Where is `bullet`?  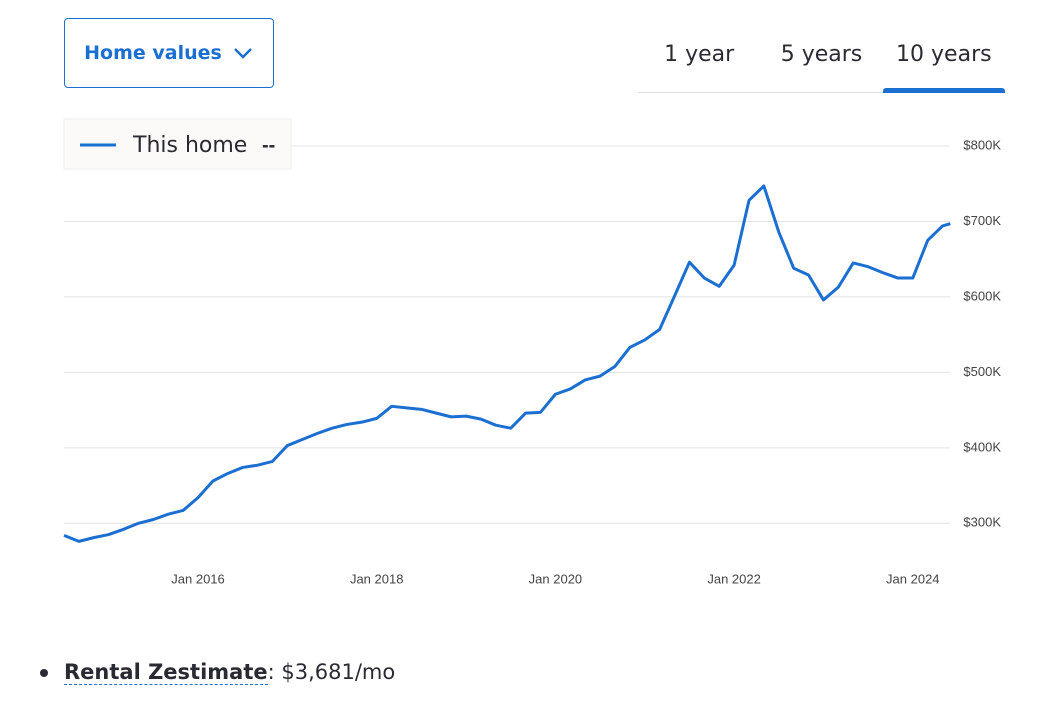 bullet is located at coordinates (44, 673).